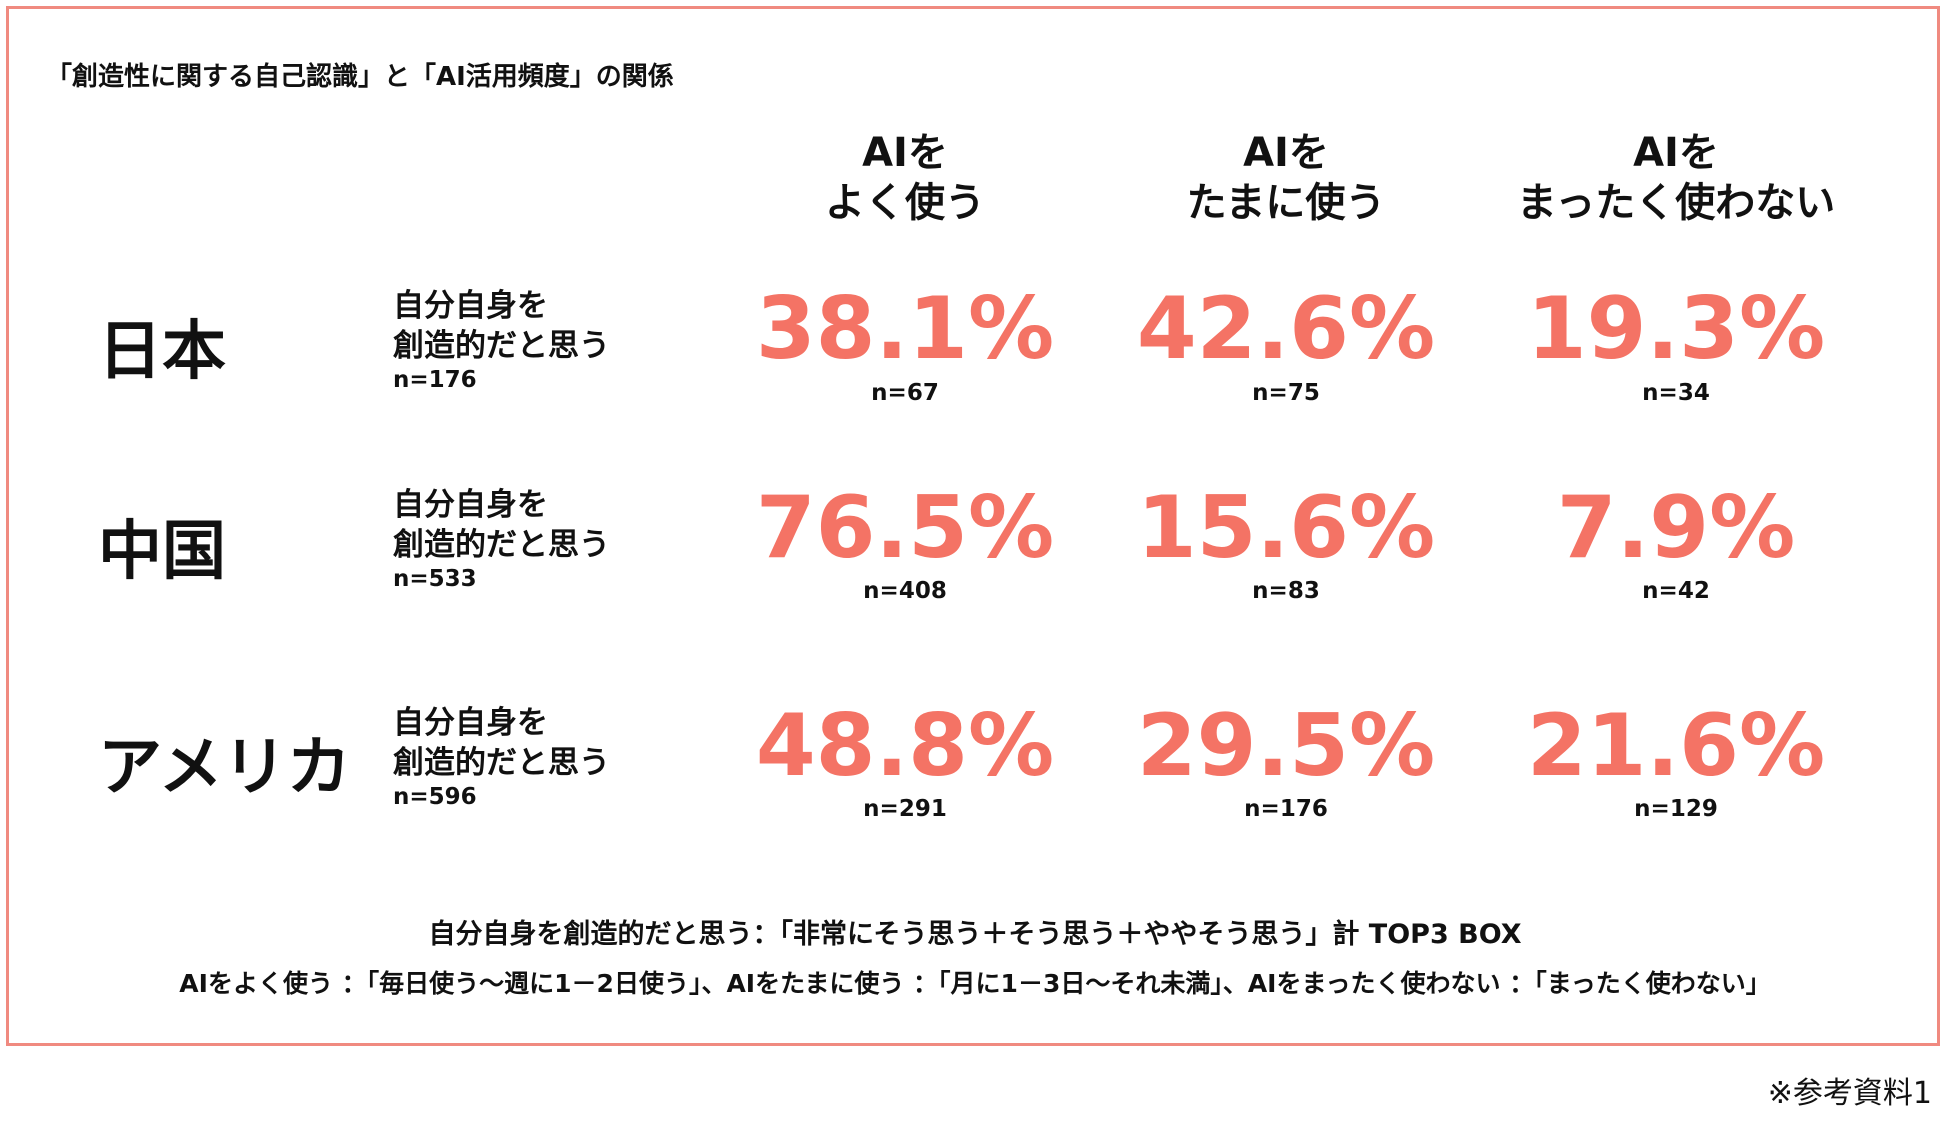 Image resolution: width=1950 pixels, height=1126 pixels. I want to click on column-header-line2: たまに使う, so click(1286, 203).